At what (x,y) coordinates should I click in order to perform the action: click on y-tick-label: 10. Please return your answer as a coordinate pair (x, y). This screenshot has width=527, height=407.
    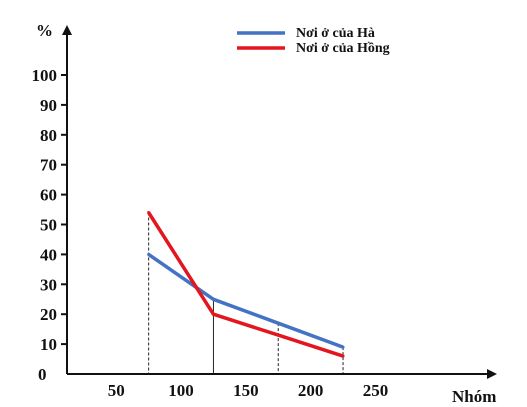
    Looking at the image, I should click on (48, 344).